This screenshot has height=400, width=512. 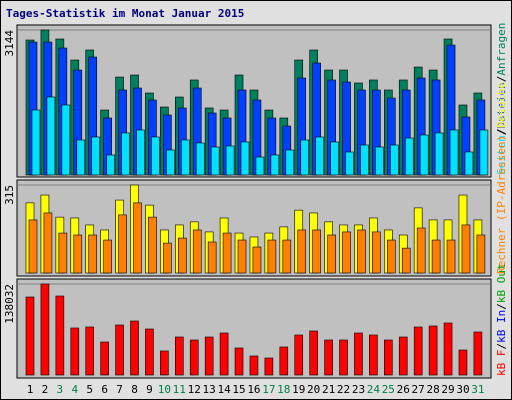 What do you see at coordinates (501, 283) in the screenshot?
I see `legend-entry: kB Out` at bounding box center [501, 283].